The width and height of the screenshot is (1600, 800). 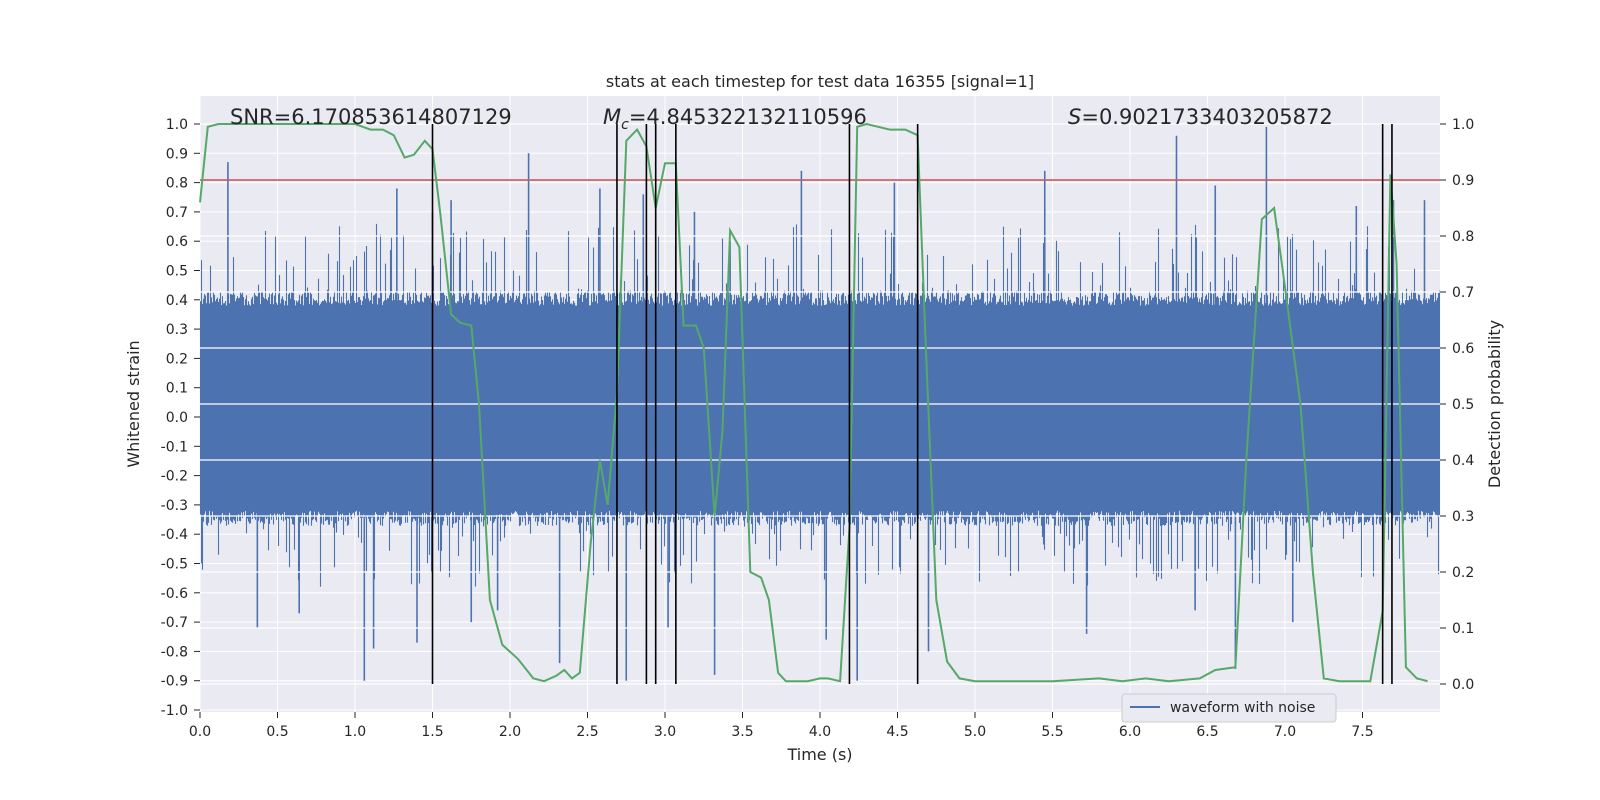 What do you see at coordinates (1463, 629) in the screenshot?
I see `y2-tick-label: 0.1` at bounding box center [1463, 629].